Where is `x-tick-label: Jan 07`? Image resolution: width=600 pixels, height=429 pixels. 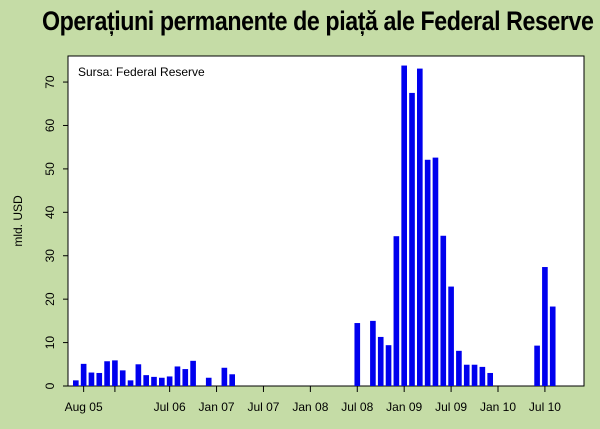
x-tick-label: Jan 07 is located at coordinates (217, 407).